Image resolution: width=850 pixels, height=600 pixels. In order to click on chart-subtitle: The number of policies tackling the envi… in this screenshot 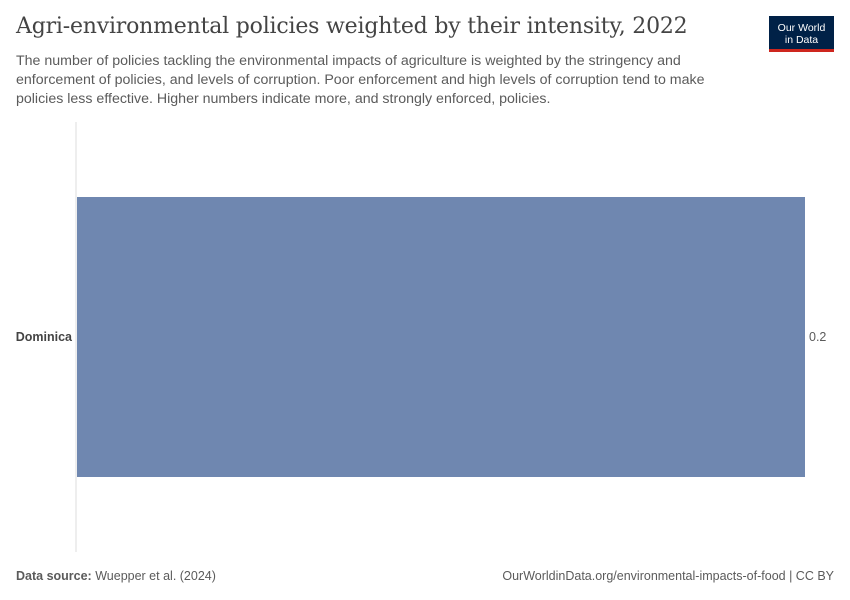, I will do `click(360, 80)`.